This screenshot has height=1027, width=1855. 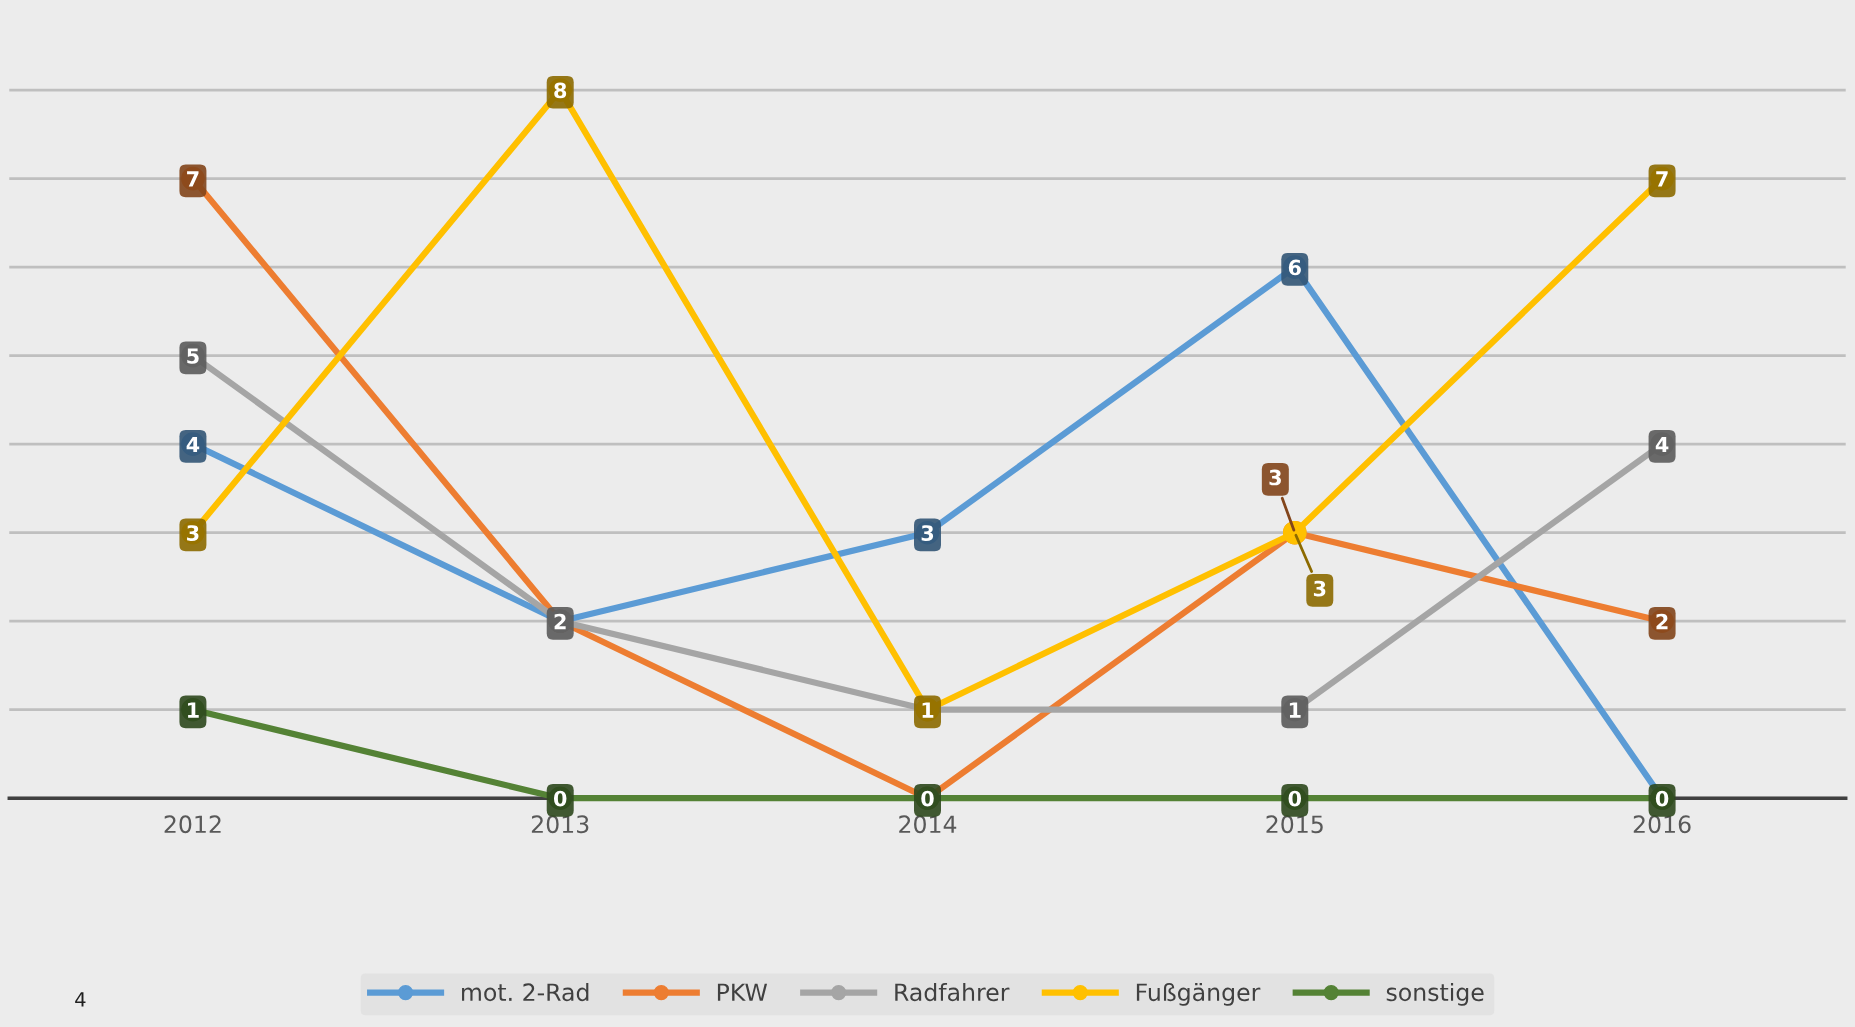 What do you see at coordinates (952, 992) in the screenshot?
I see `legend-label: Radfahrer` at bounding box center [952, 992].